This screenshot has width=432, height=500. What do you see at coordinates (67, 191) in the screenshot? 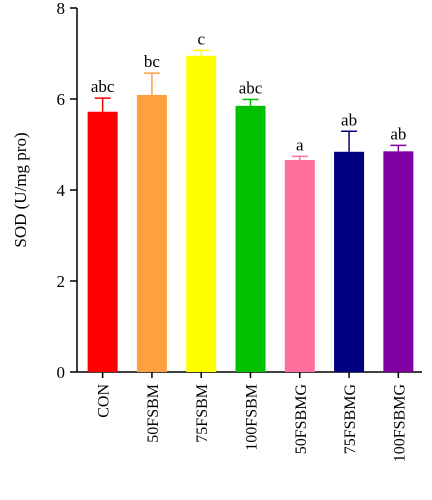
I see `y-ticks: 0 2 4 6 8` at bounding box center [67, 191].